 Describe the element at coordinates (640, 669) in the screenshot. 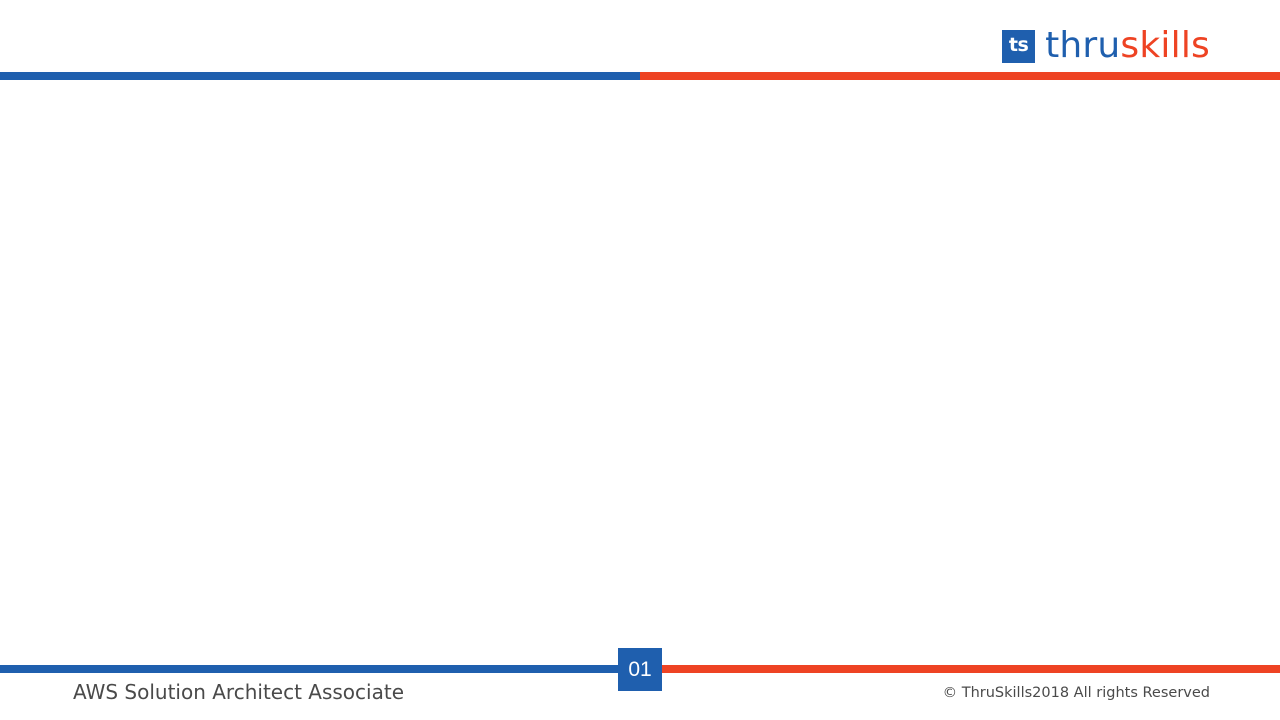

I see `page-number-badge: 01` at that location.